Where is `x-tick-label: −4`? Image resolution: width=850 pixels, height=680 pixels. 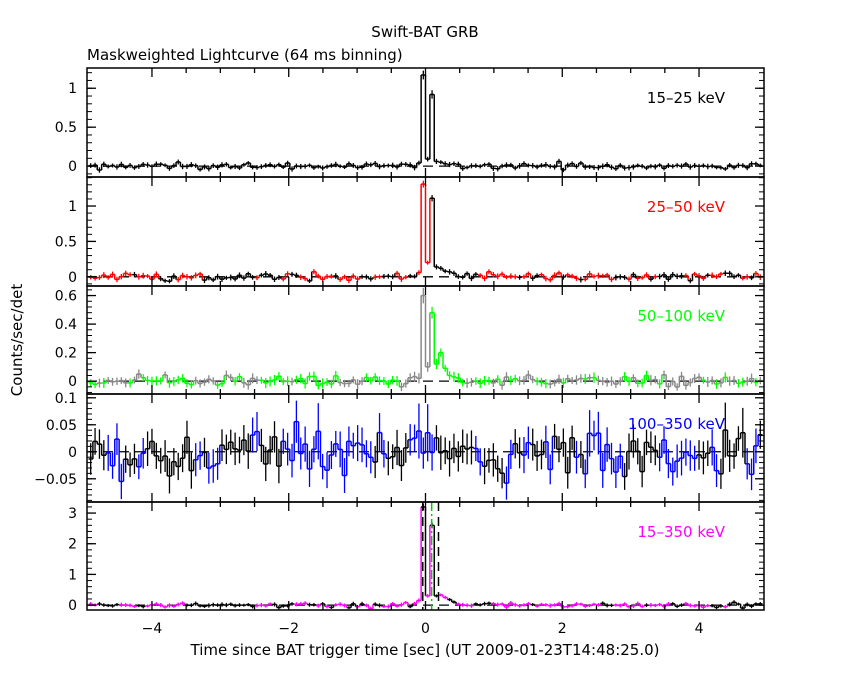
x-tick-label: −4 is located at coordinates (152, 629).